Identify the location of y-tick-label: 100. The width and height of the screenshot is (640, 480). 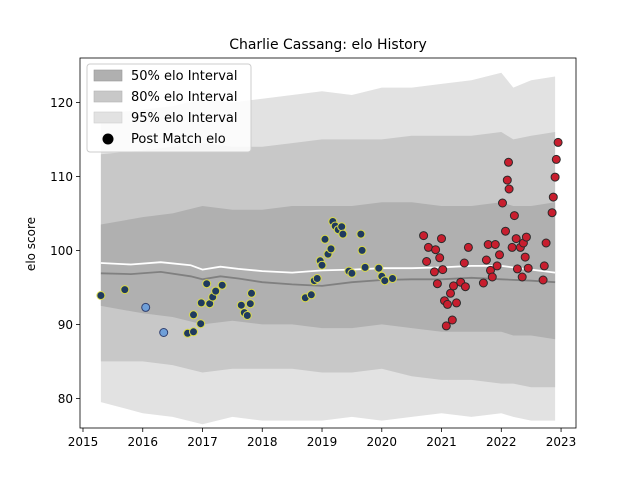
(61, 251).